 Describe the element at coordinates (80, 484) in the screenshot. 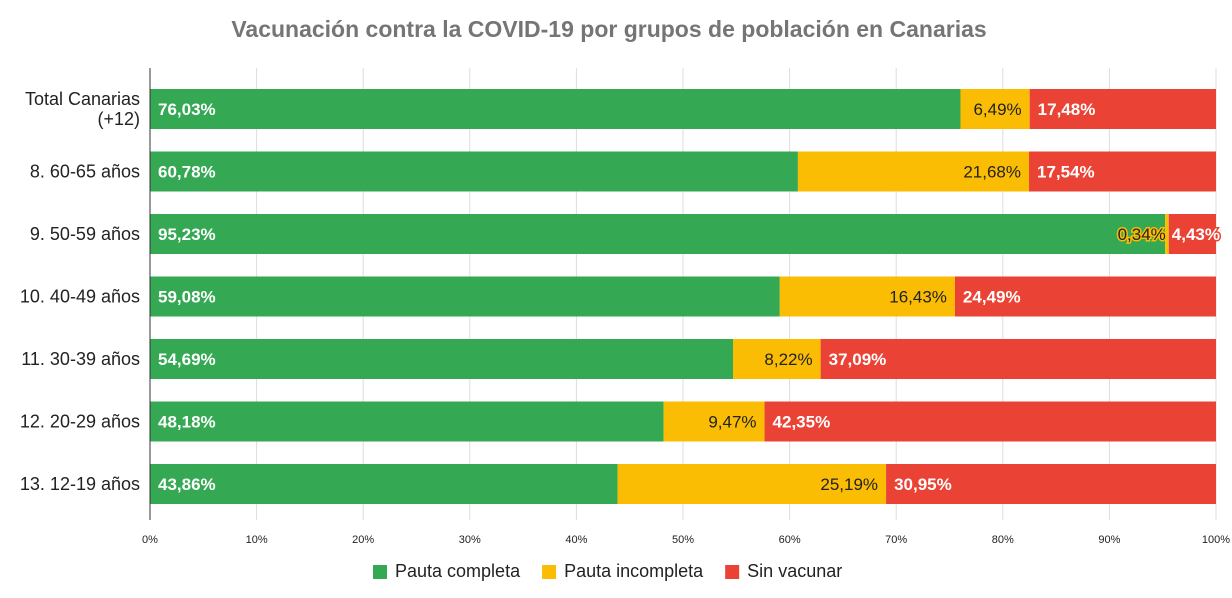

I see `category-label: 13. 12-19 años` at that location.